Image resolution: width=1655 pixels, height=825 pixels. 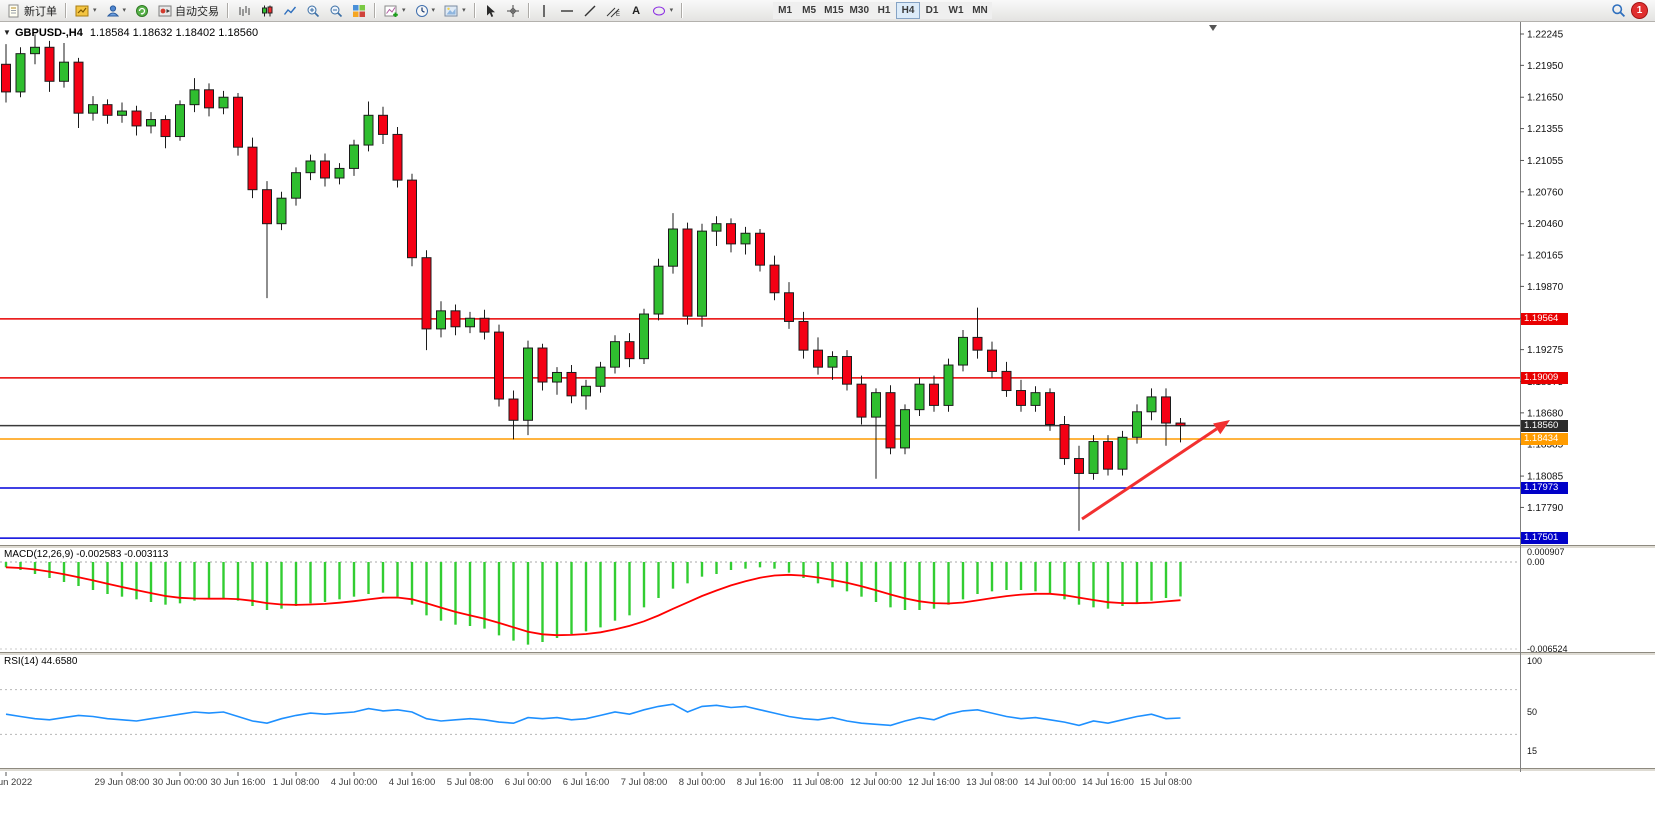 I want to click on autotrading-button: 自动交易, so click(x=188, y=10).